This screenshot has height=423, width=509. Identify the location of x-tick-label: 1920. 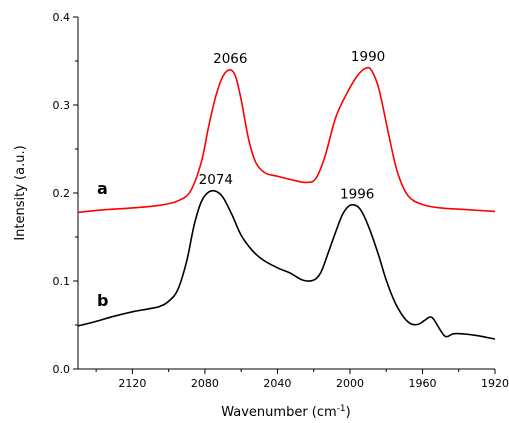
(495, 383).